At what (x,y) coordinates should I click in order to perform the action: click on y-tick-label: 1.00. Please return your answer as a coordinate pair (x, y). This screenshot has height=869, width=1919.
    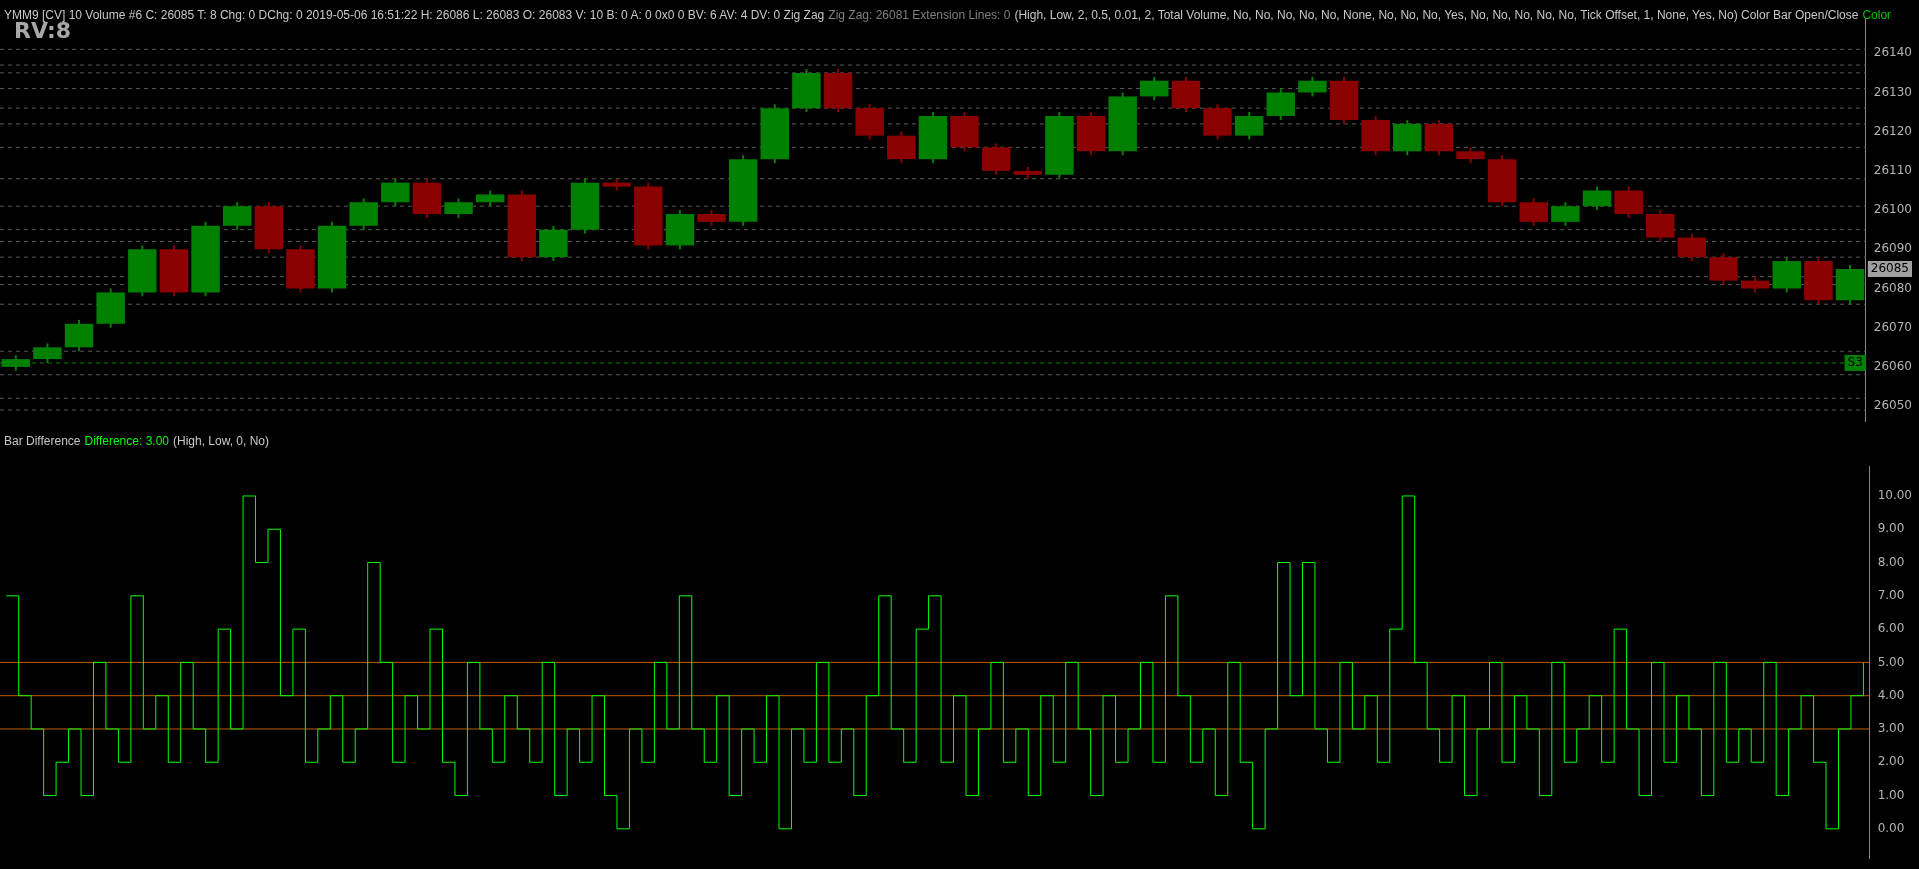
    Looking at the image, I should click on (1891, 794).